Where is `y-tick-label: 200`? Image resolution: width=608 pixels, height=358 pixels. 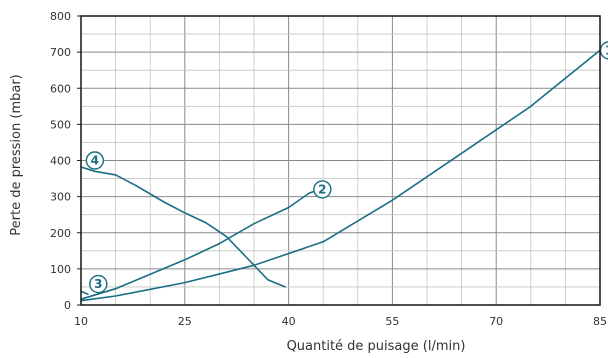 y-tick-label: 200 is located at coordinates (60, 233).